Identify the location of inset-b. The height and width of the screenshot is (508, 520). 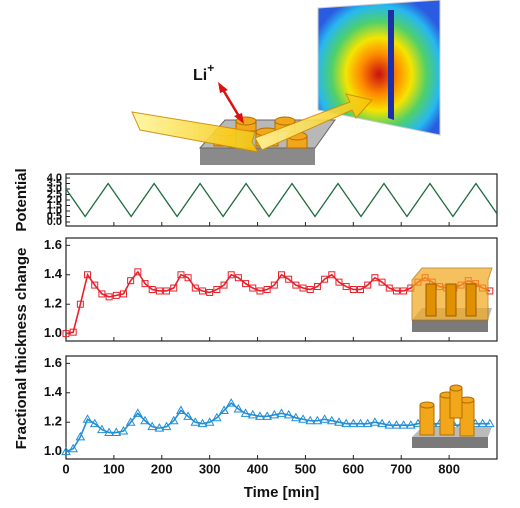
(452, 416).